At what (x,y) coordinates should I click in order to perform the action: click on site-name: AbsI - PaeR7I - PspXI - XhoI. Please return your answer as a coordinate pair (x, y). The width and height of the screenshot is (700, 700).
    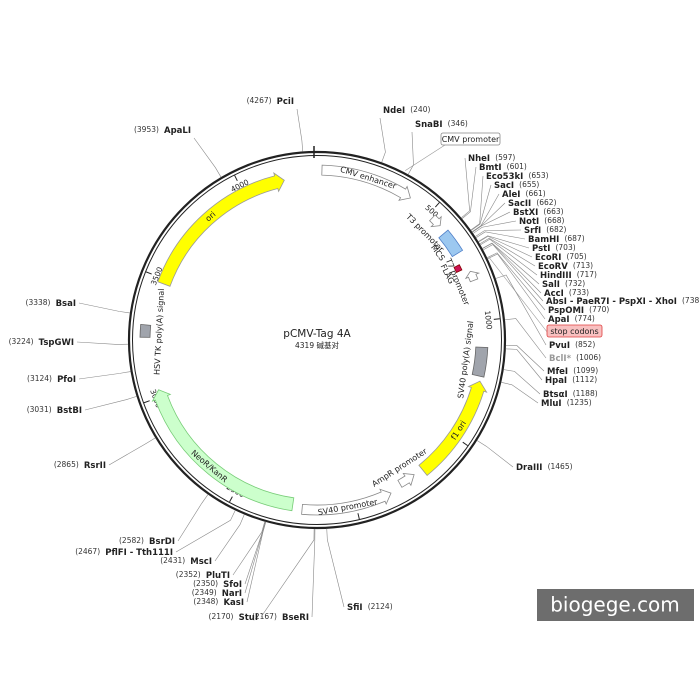
    Looking at the image, I should click on (611, 302).